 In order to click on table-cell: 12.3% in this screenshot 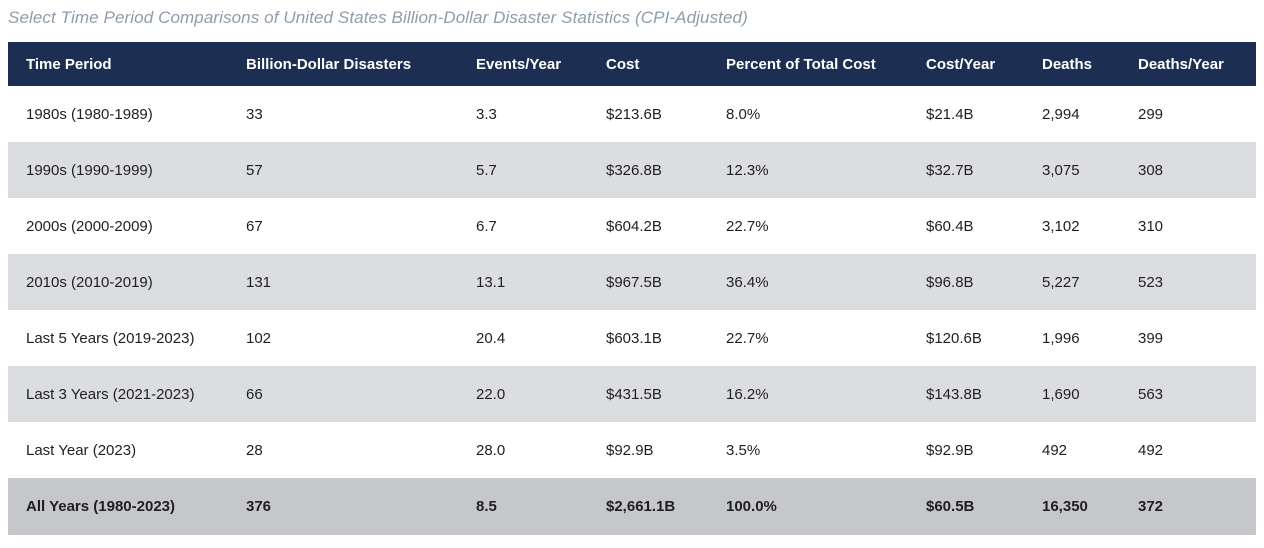, I will do `click(747, 170)`.